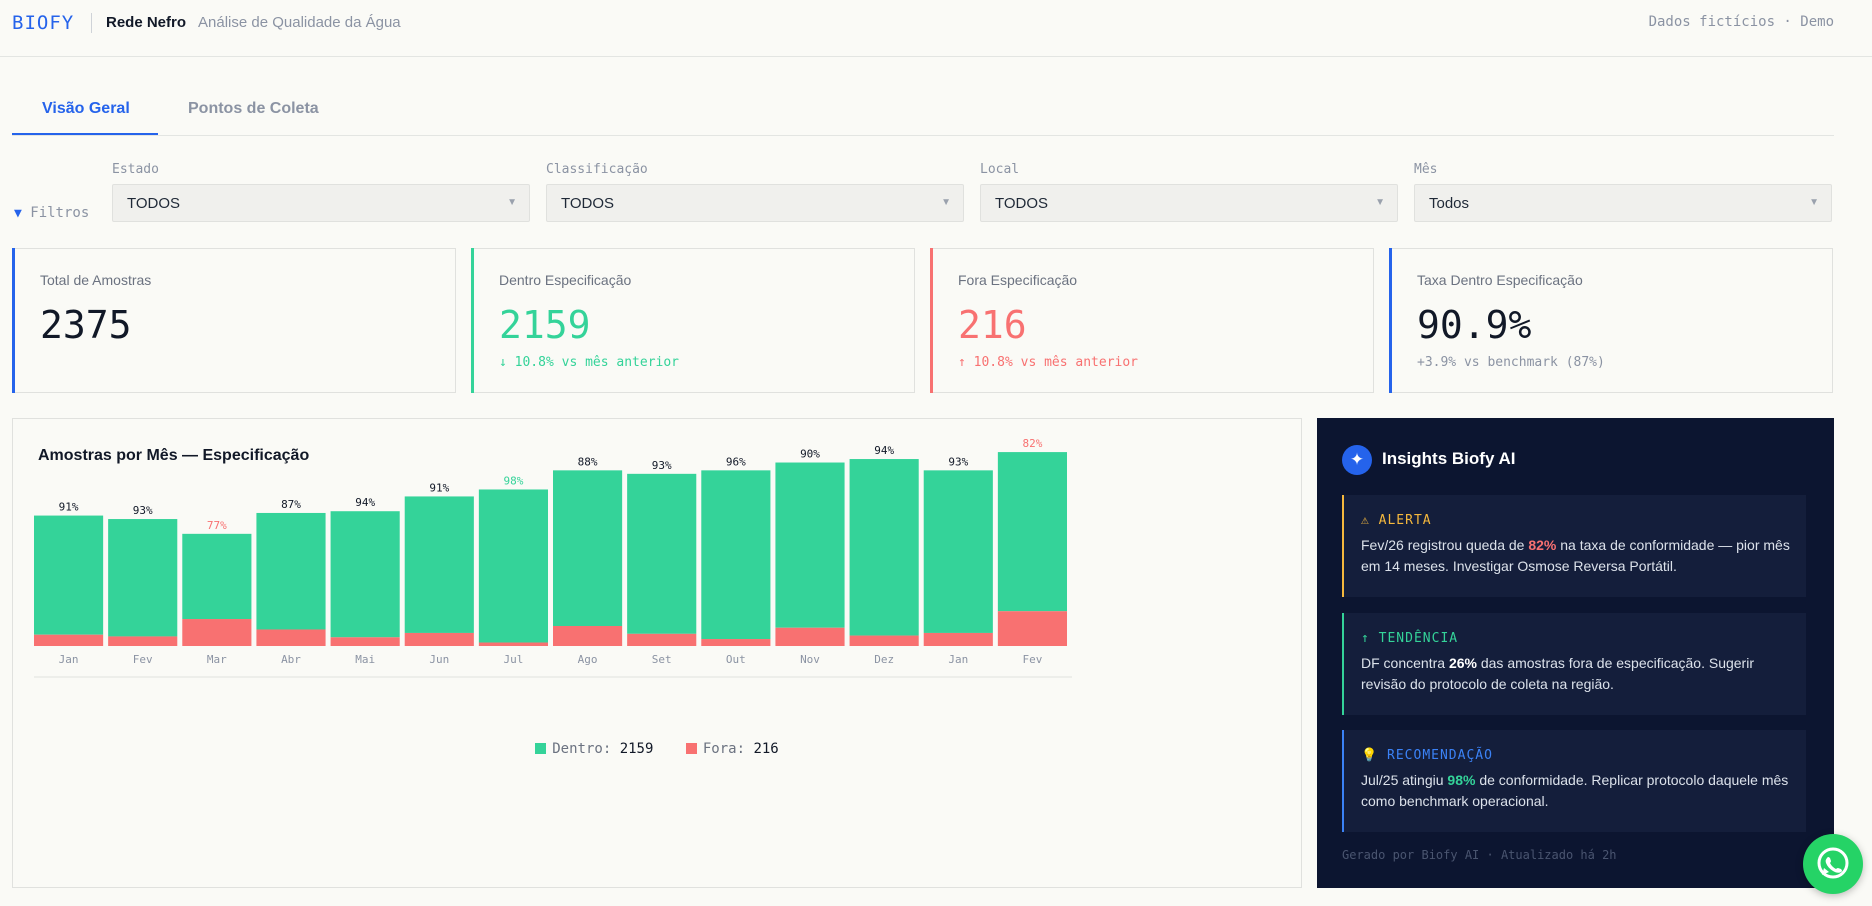 The width and height of the screenshot is (1872, 906). Describe the element at coordinates (958, 659) in the screenshot. I see `x-tick-label: Jan` at that location.